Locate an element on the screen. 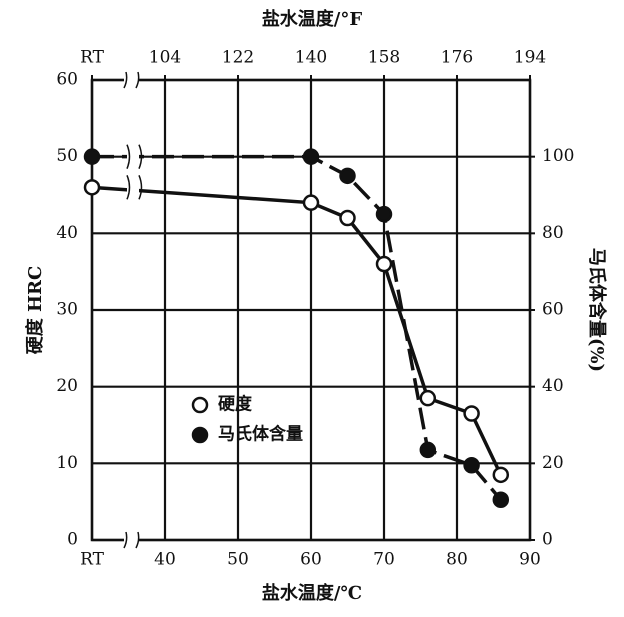  x2-tick-label: 158 is located at coordinates (384, 58).